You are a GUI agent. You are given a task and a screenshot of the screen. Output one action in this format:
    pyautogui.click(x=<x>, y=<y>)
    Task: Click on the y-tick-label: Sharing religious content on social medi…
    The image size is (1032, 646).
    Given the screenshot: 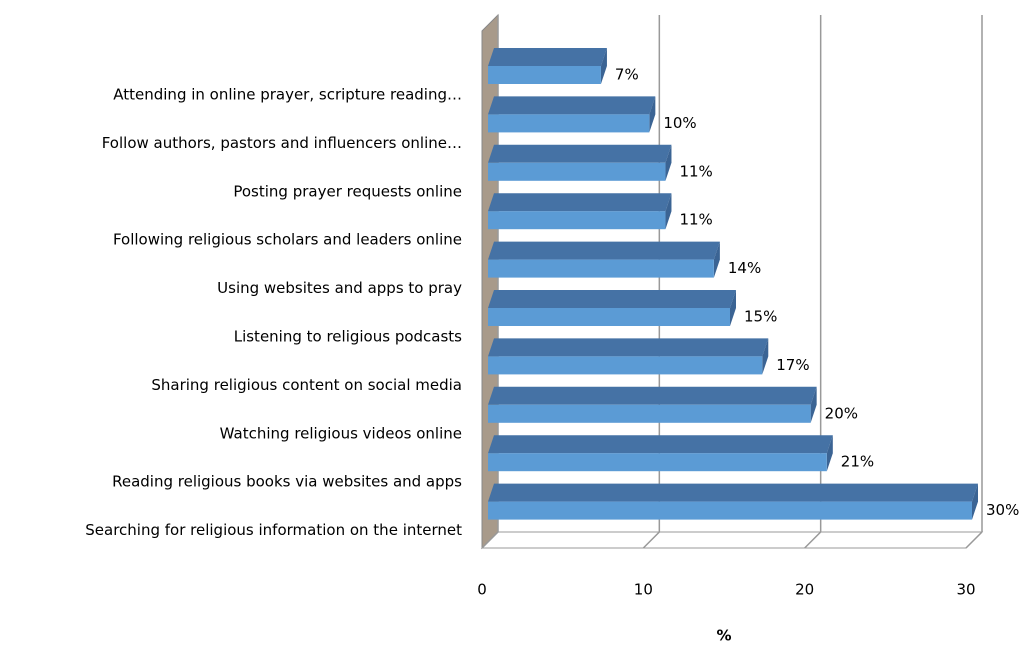 What is the action you would take?
    pyautogui.click(x=306, y=385)
    